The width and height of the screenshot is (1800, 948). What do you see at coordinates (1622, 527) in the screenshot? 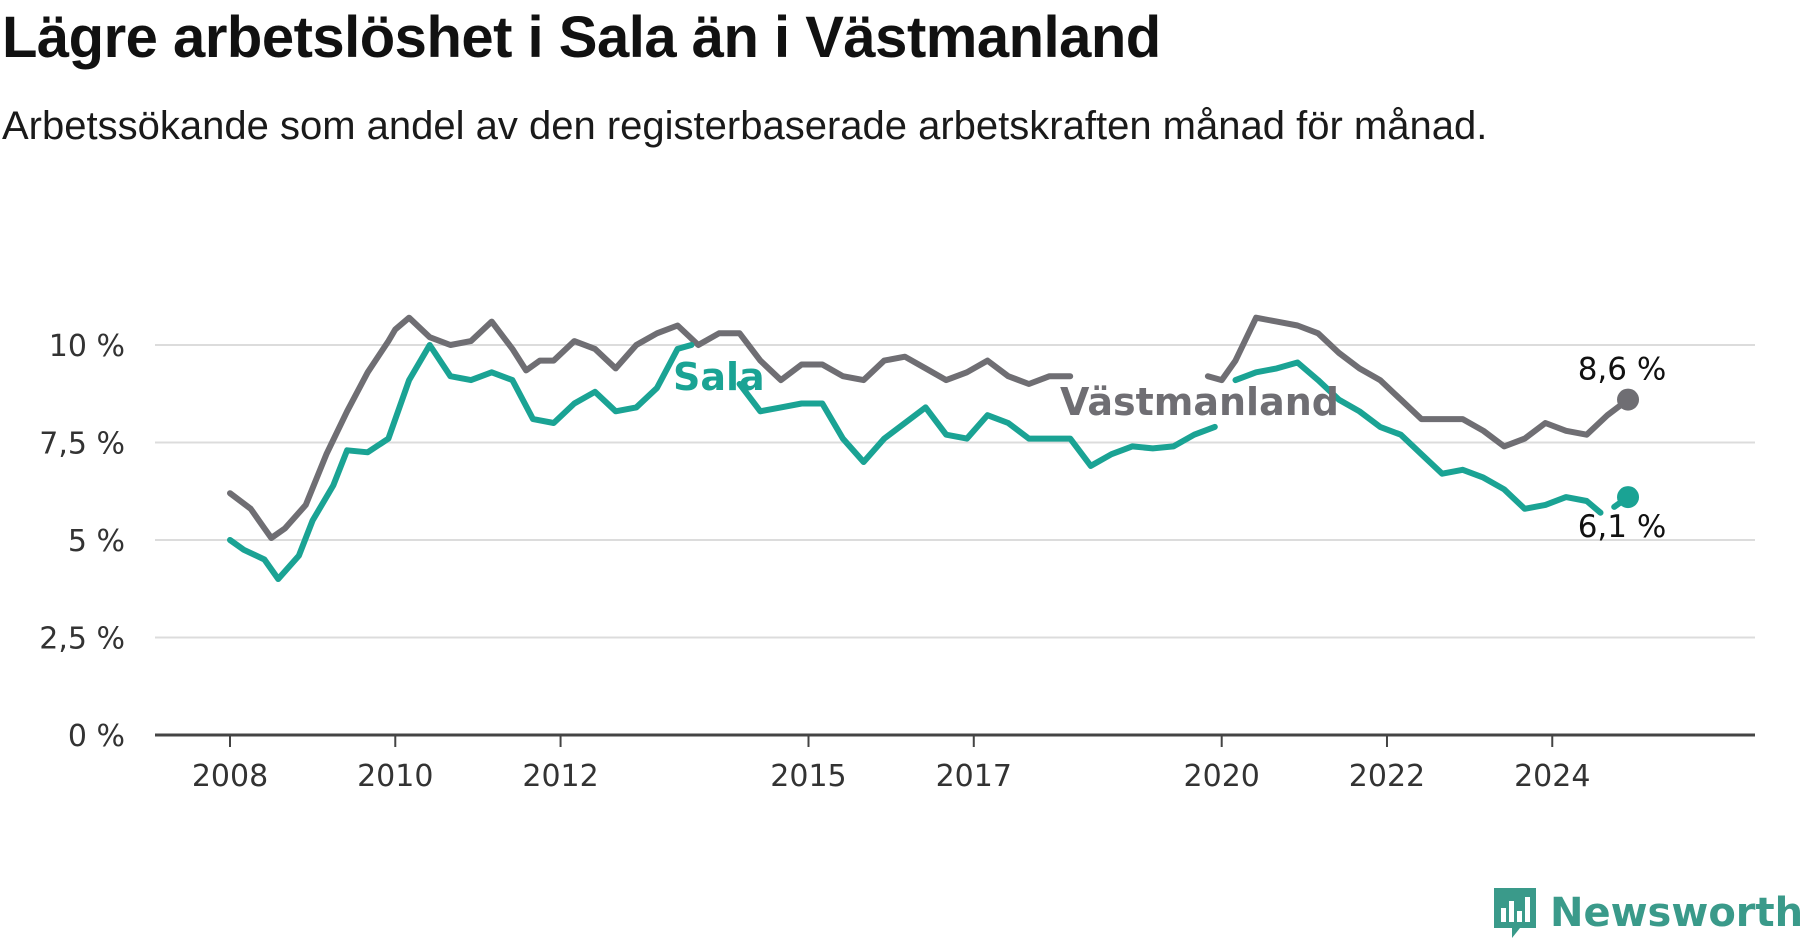
I see `end-label-sala: 6,1 %` at bounding box center [1622, 527].